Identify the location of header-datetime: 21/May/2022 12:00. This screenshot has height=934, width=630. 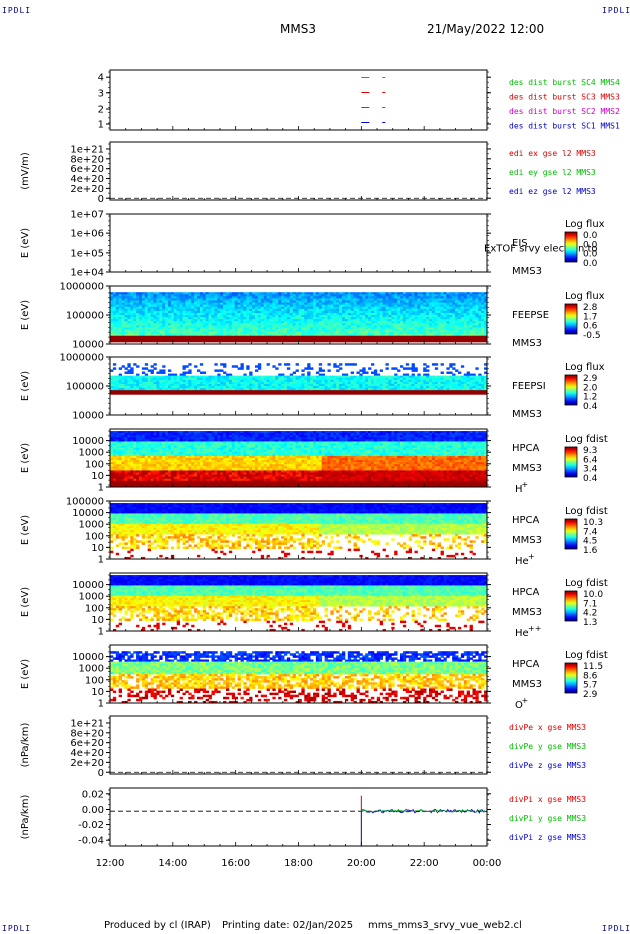
(486, 29).